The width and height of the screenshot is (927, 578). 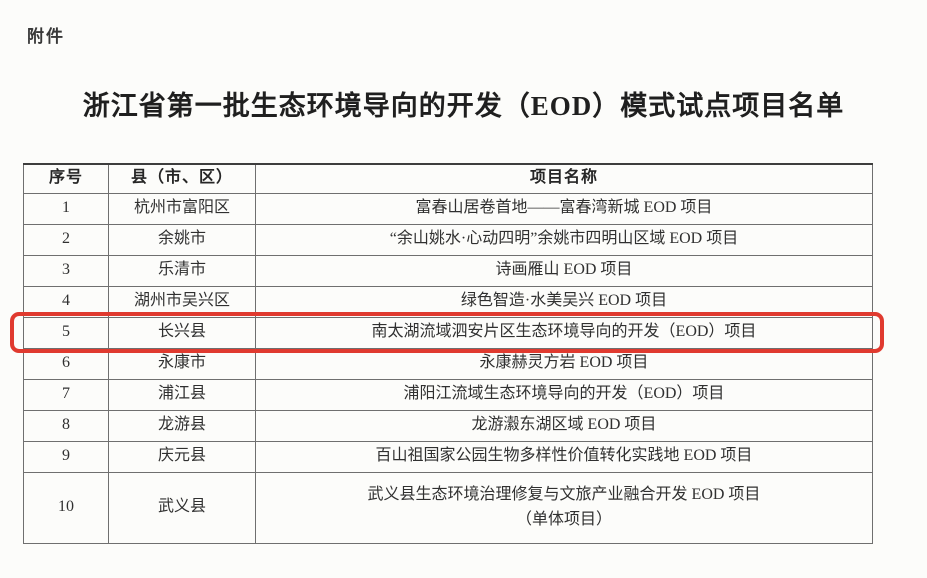 What do you see at coordinates (66, 178) in the screenshot?
I see `column-header-no: 序号` at bounding box center [66, 178].